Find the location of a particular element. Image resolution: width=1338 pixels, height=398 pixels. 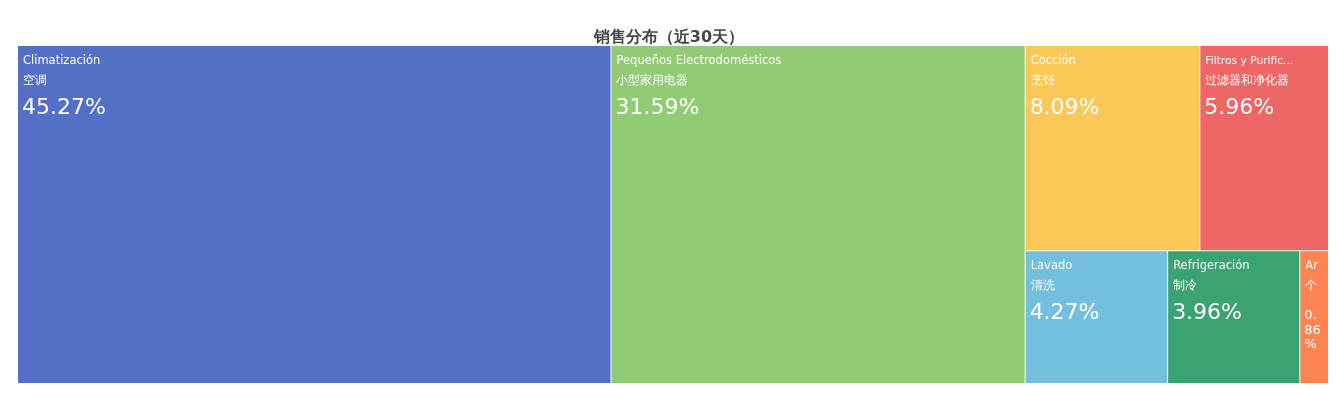

category-label: Climatización 空调 is located at coordinates (62, 70).